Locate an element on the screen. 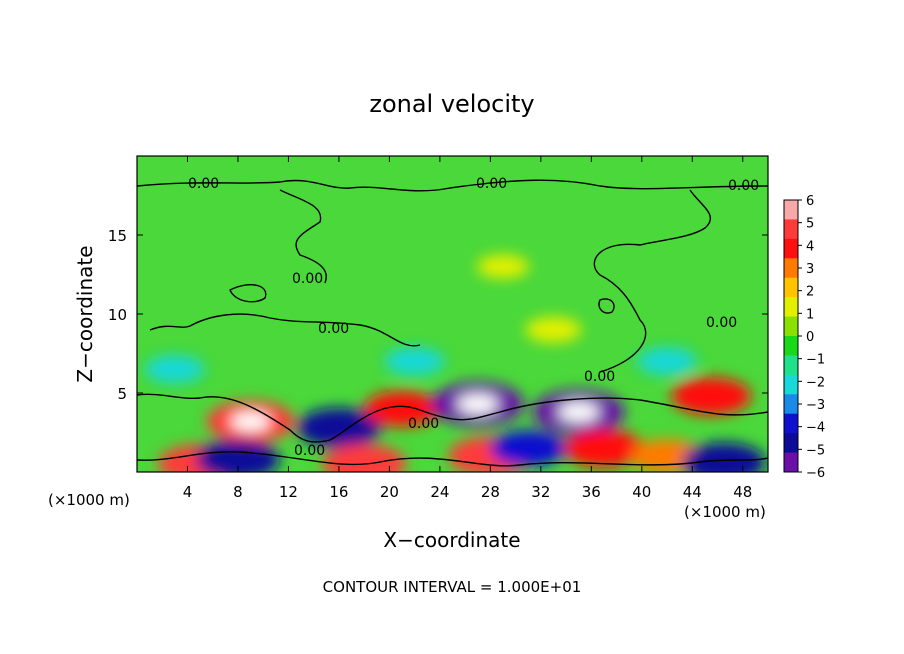  colorbar-label-4: 2 is located at coordinates (810, 292).